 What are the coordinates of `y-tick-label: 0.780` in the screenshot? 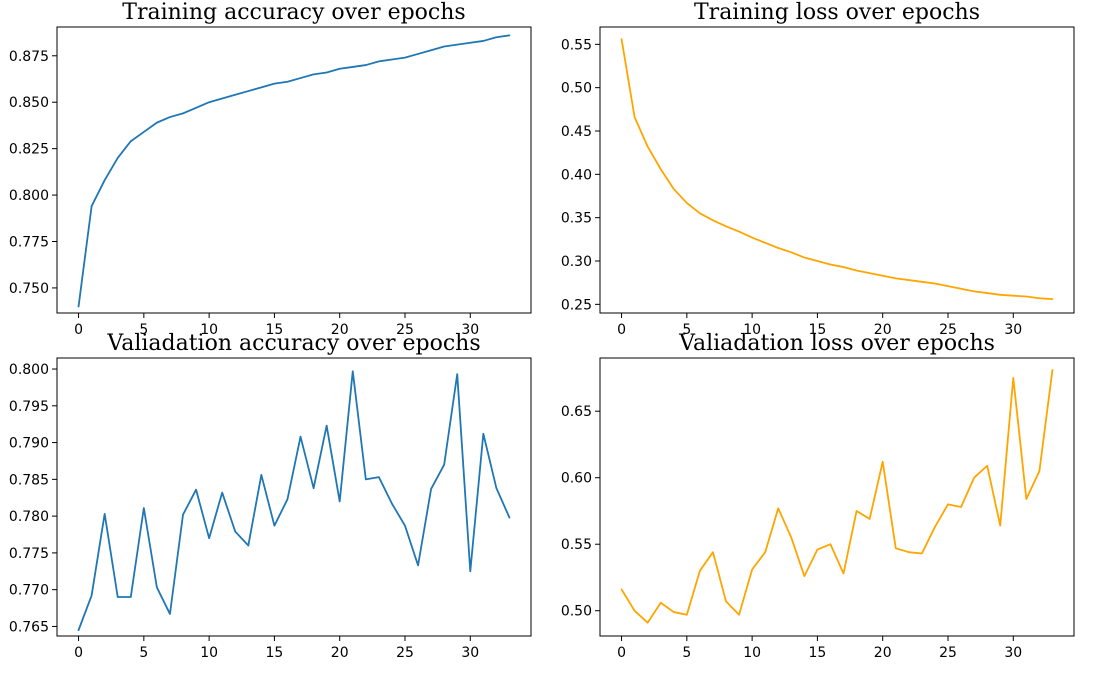 It's located at (29, 517).